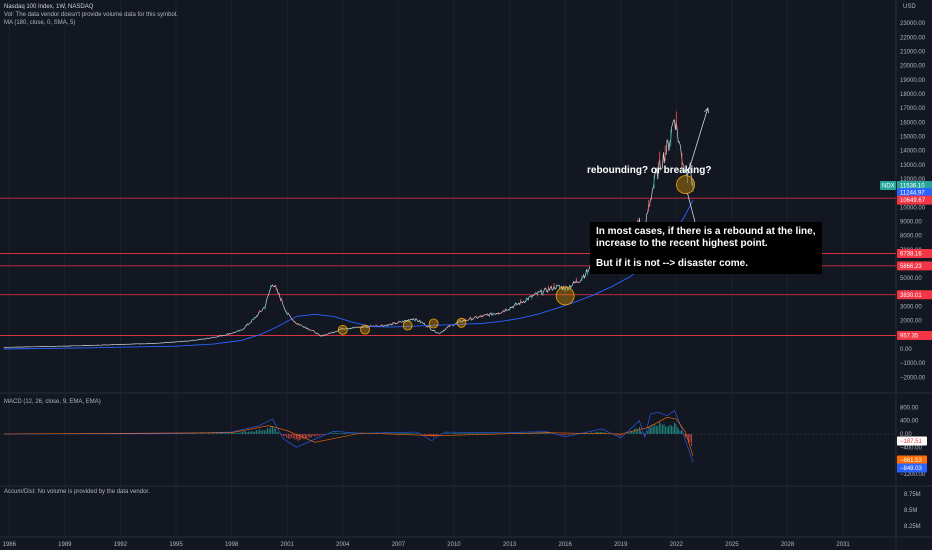 The height and width of the screenshot is (550, 932). I want to click on macd-line, so click(348, 436).